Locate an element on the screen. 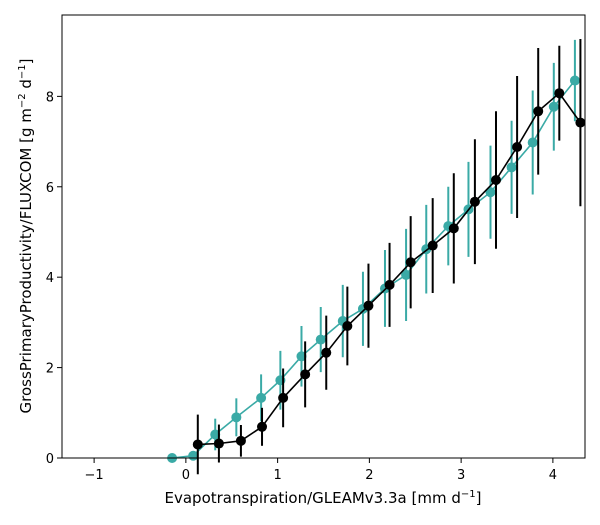  x-axis: −1 0 1 2 3 4 is located at coordinates (321, 470).